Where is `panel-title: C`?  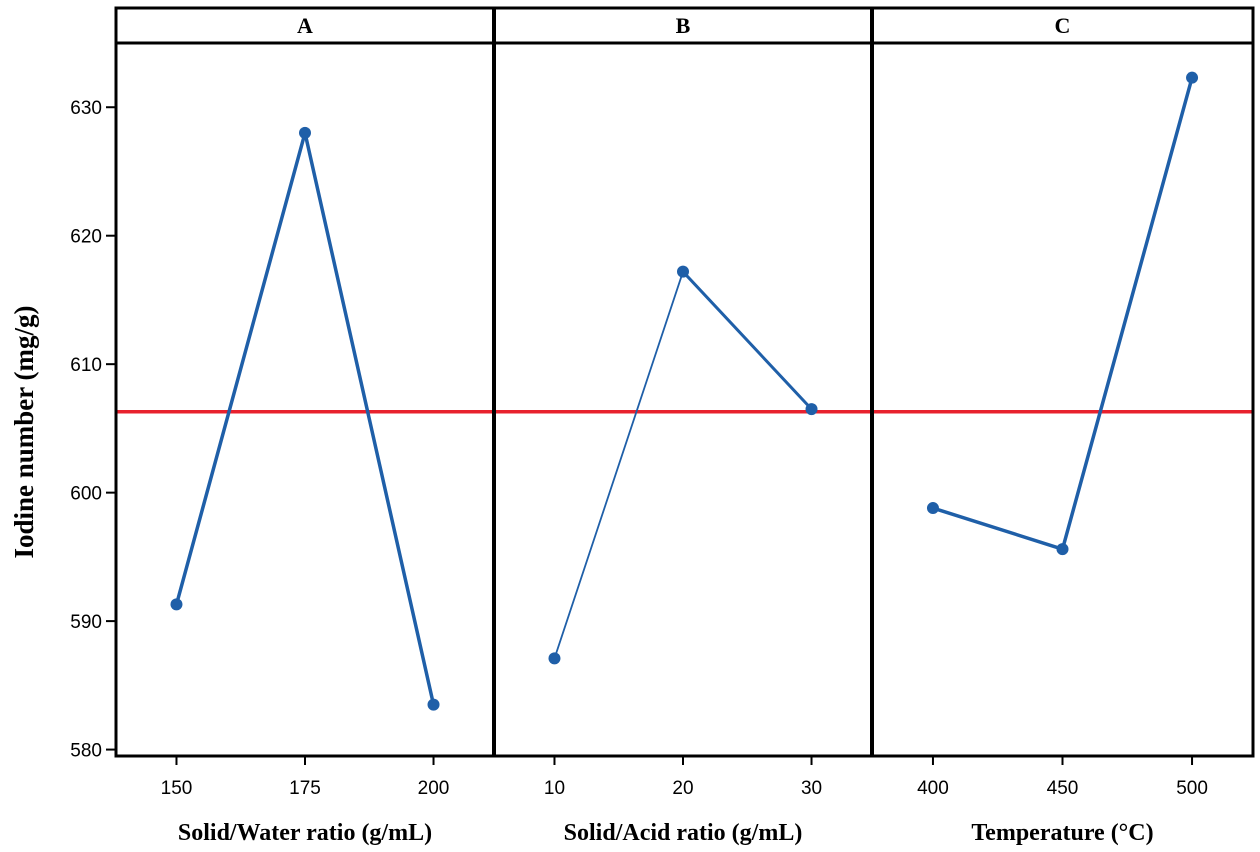
panel-title: C is located at coordinates (1063, 25).